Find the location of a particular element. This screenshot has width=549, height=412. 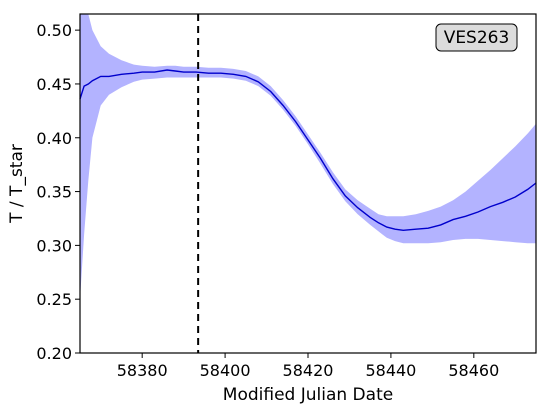

x-axis-label: Modified Julian Date is located at coordinates (308, 395).